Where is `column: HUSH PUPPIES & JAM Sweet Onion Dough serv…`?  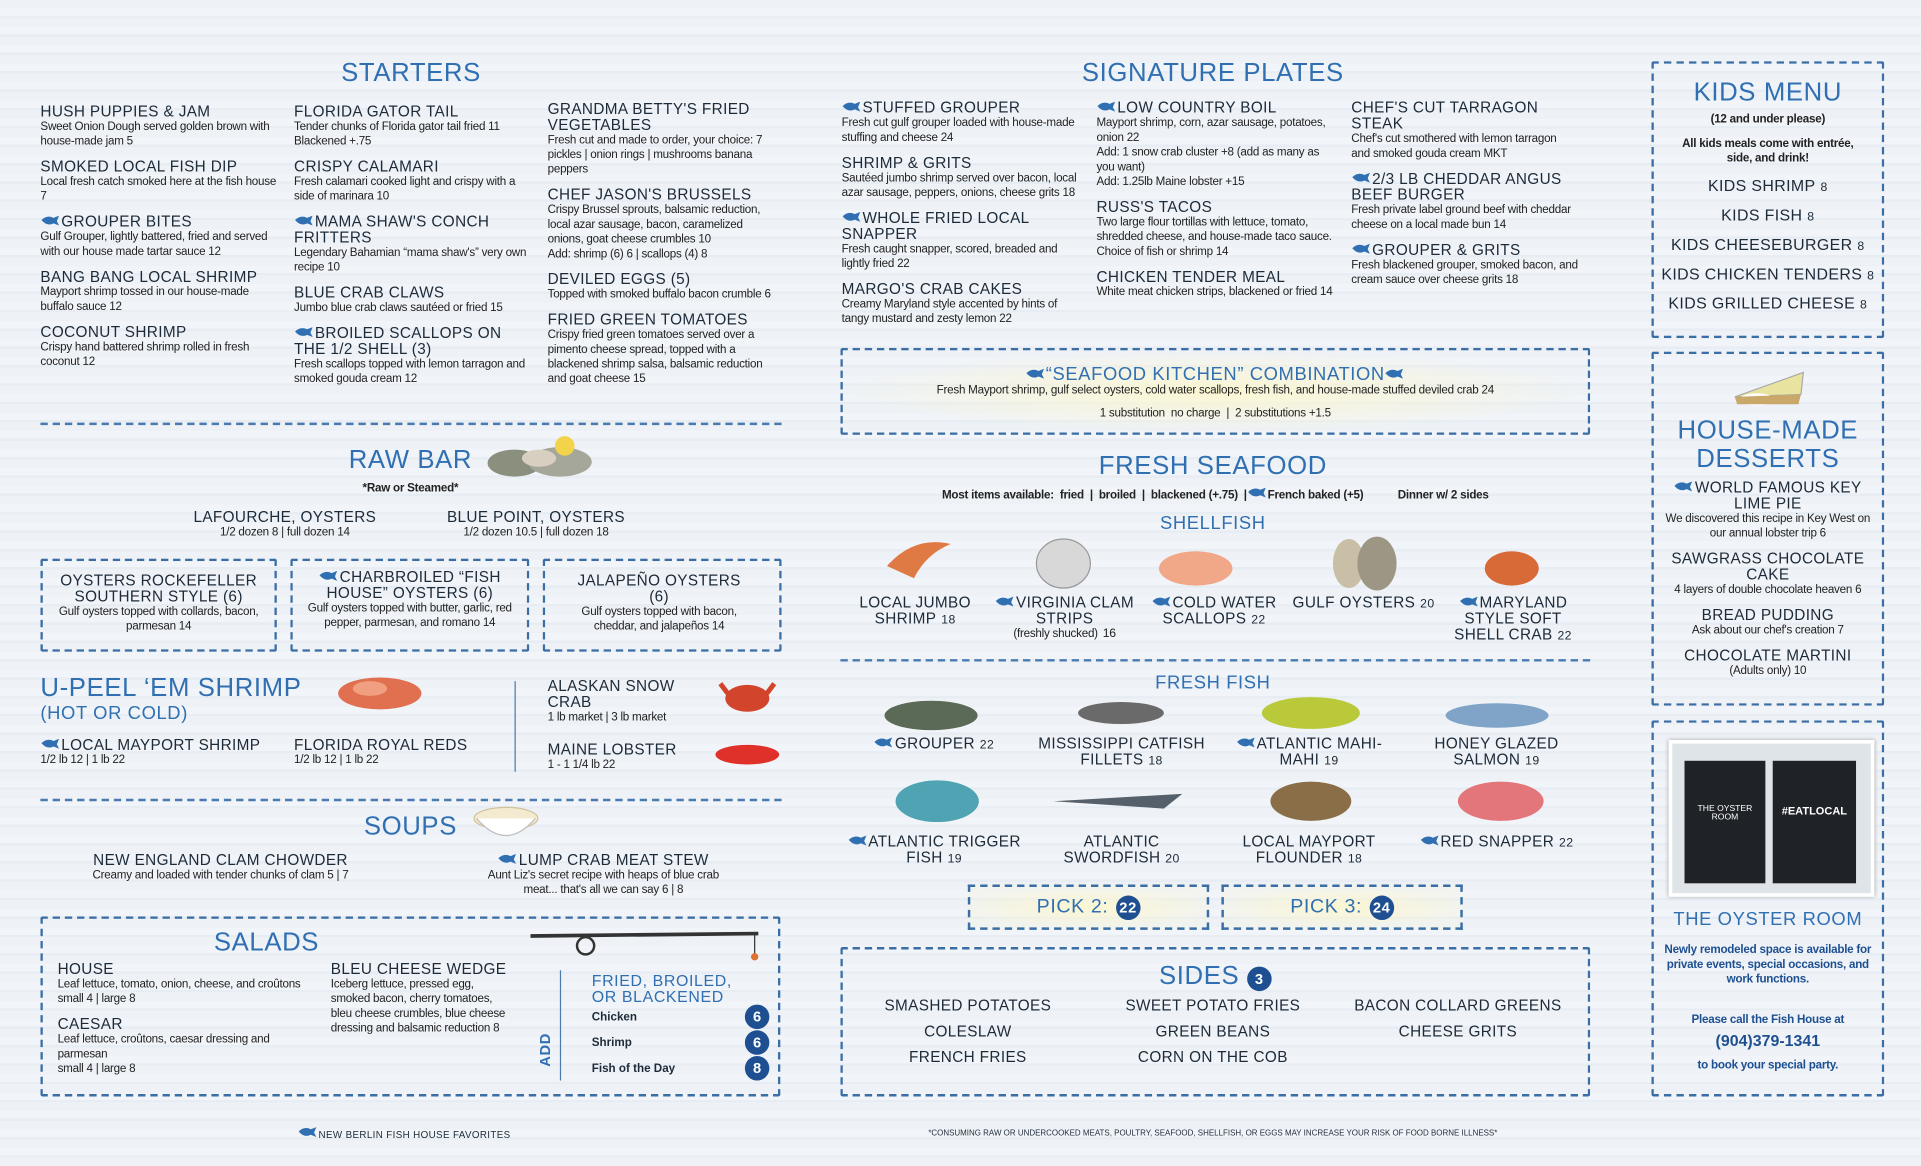
column: HUSH PUPPIES & JAM Sweet Onion Dough serv… is located at coordinates (159, 242).